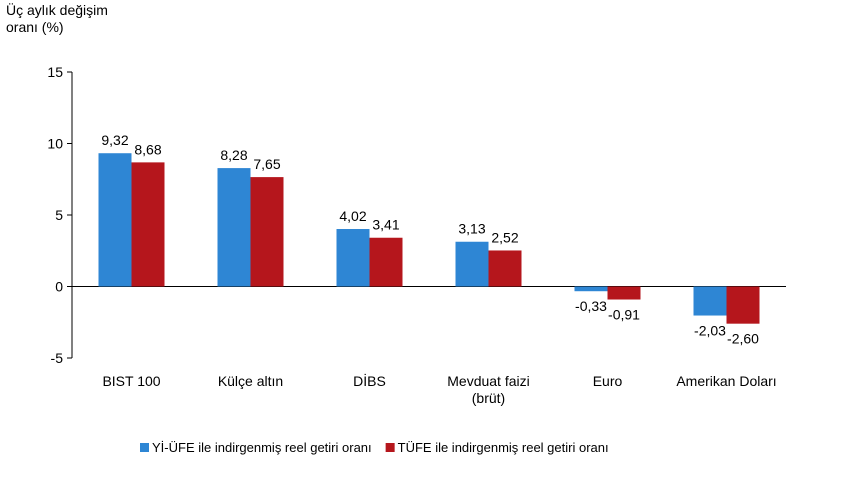 The width and height of the screenshot is (850, 478). I want to click on data-label: 9,32, so click(114, 140).